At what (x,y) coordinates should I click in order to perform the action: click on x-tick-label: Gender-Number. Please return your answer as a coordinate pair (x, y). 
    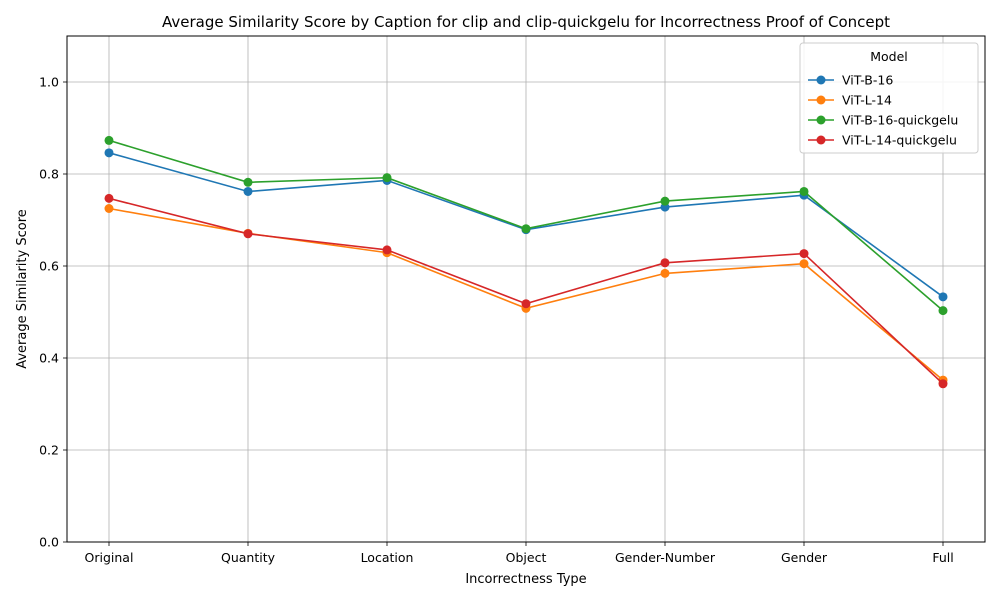
    Looking at the image, I should click on (665, 557).